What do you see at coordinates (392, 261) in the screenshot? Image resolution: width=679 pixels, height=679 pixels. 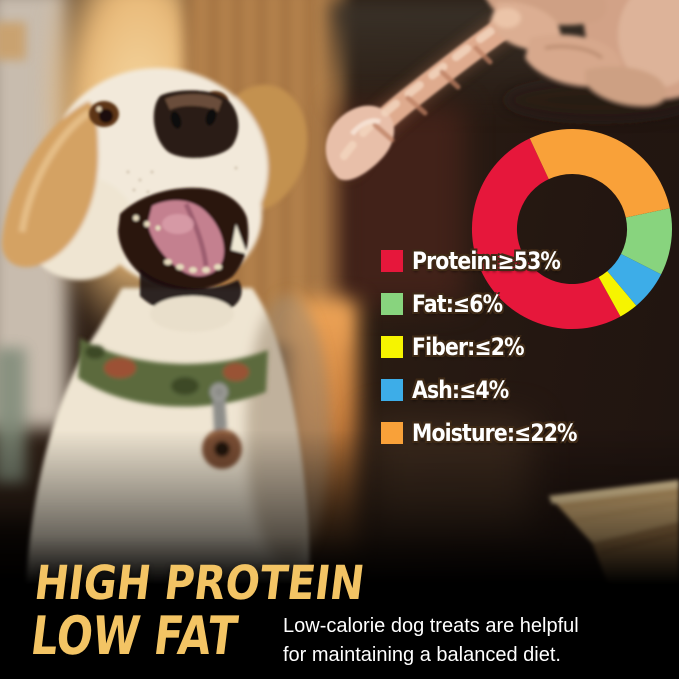 I see `legend-swatch-protein` at bounding box center [392, 261].